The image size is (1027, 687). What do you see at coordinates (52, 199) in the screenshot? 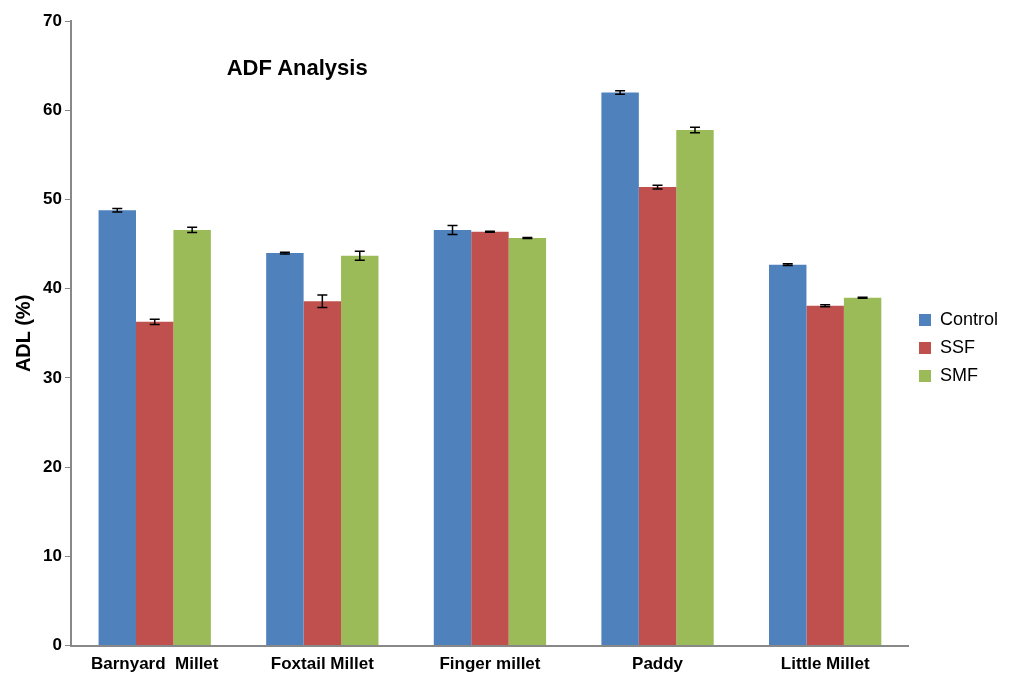
I see `y-tick-label: 50` at bounding box center [52, 199].